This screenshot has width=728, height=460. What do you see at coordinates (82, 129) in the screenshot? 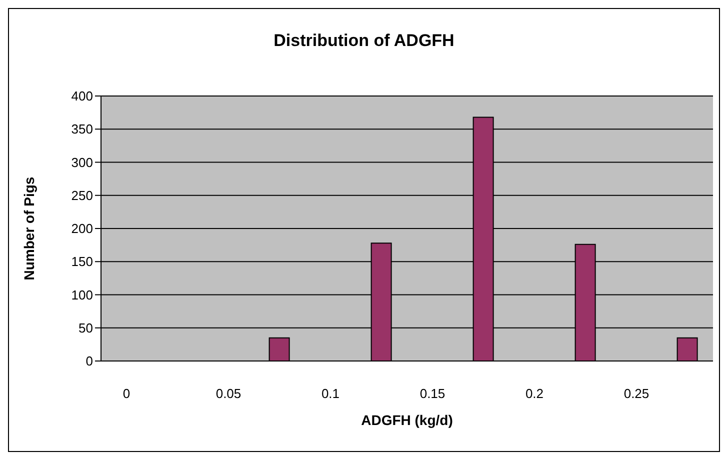
I see `y-tick-label: 350` at bounding box center [82, 129].